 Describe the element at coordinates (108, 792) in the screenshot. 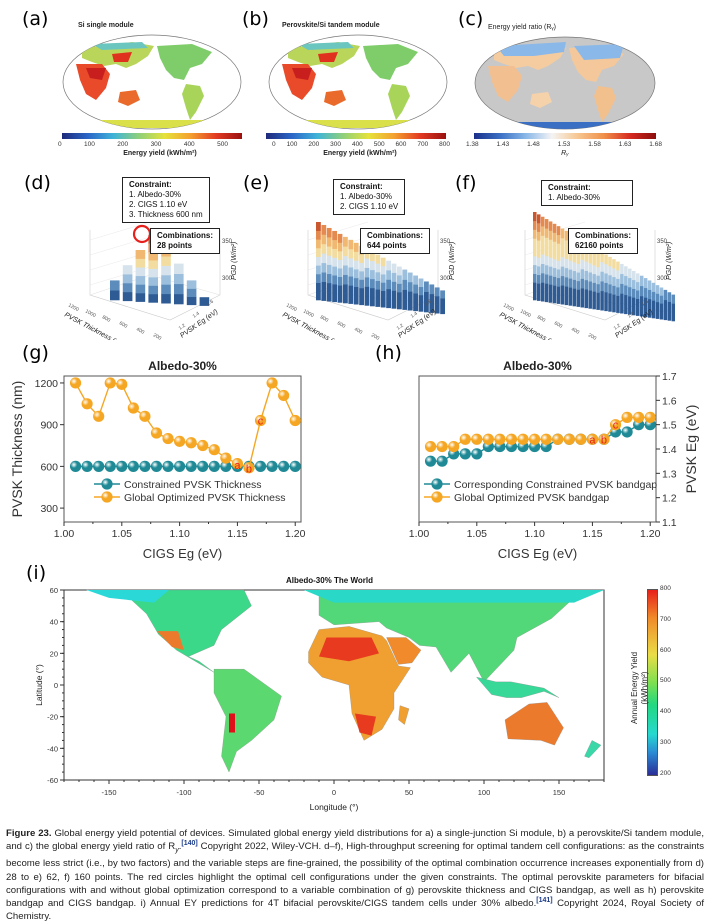

I see `x-tick-label: -150` at that location.